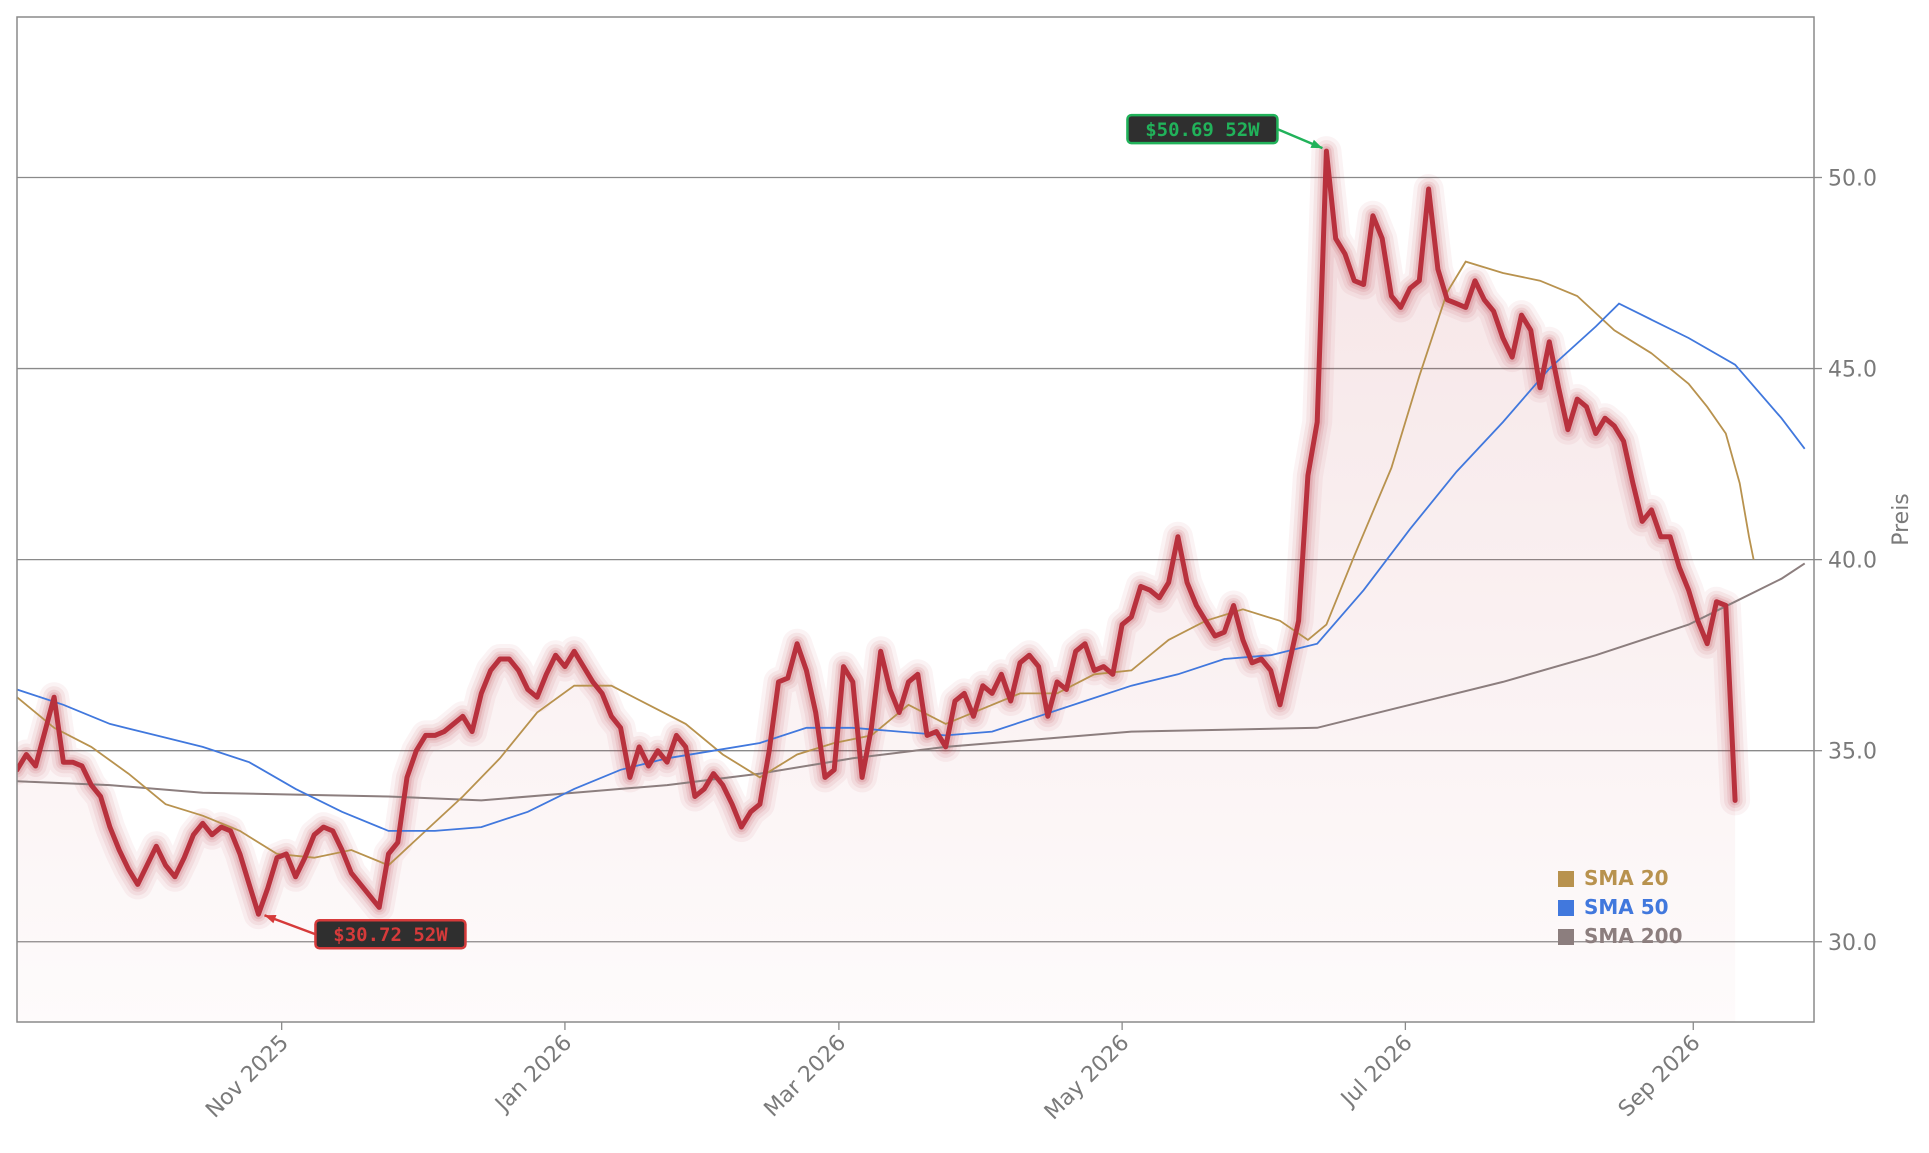 The height and width of the screenshot is (1153, 1929). I want to click on y-tick-label: 50.0, so click(1852, 178).